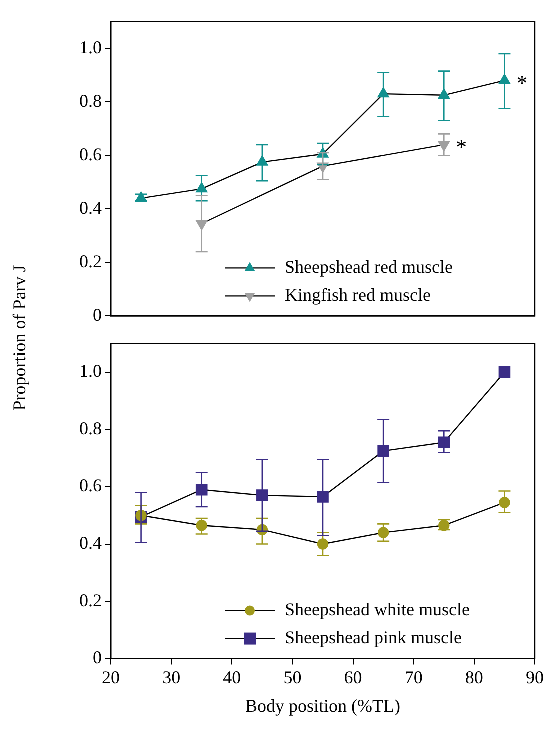 This screenshot has width=559, height=738. I want to click on legend-label: Kingfish red muscle, so click(358, 294).